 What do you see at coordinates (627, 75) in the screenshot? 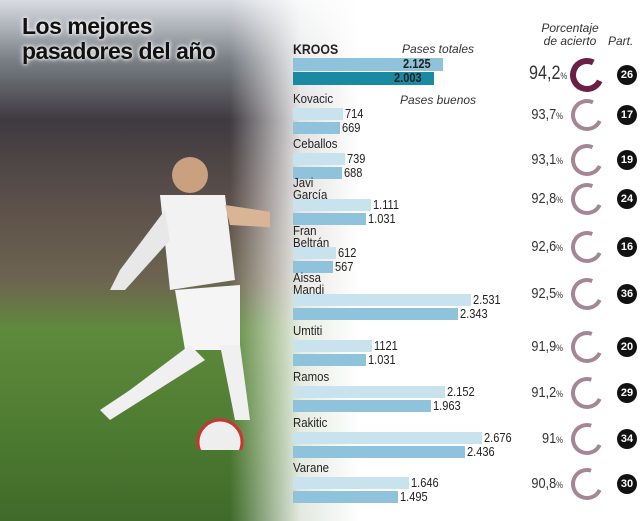
I see `matches-badge: 26` at bounding box center [627, 75].